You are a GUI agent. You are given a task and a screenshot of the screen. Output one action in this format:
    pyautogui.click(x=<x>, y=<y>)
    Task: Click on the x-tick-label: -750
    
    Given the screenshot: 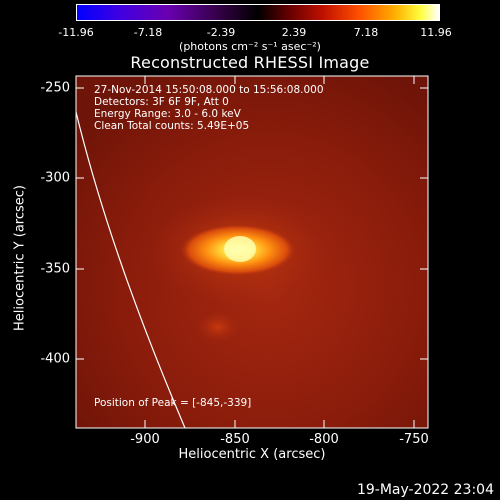 What is the action you would take?
    pyautogui.click(x=414, y=439)
    